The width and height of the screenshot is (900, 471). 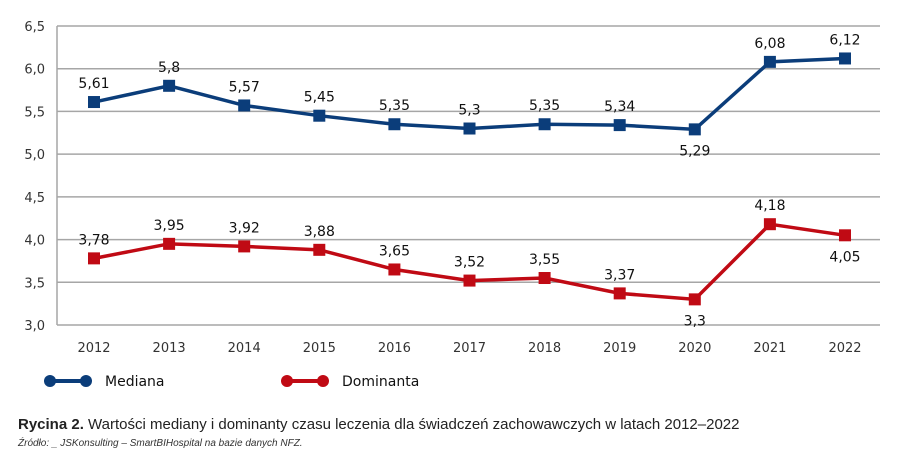 What do you see at coordinates (34, 241) in the screenshot?
I see `y-tick-label: 4,0` at bounding box center [34, 241].